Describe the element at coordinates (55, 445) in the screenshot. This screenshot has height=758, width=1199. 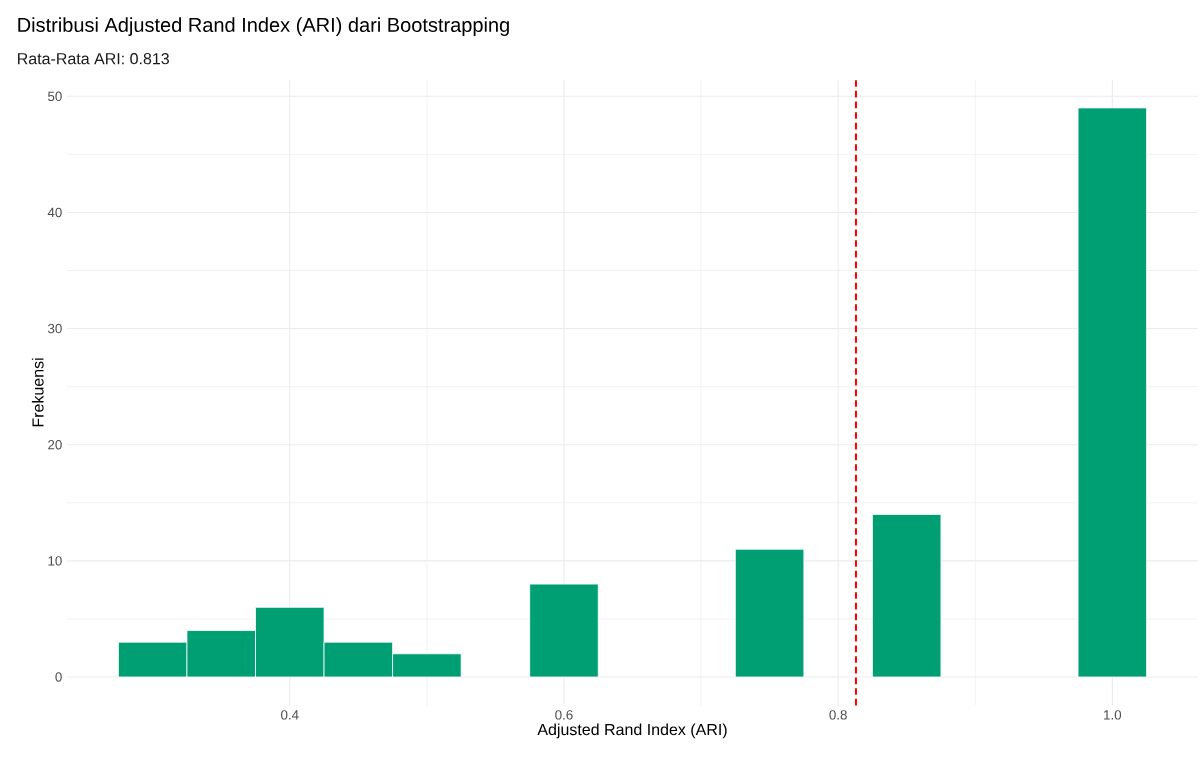
I see `y-tick-label: 20` at that location.